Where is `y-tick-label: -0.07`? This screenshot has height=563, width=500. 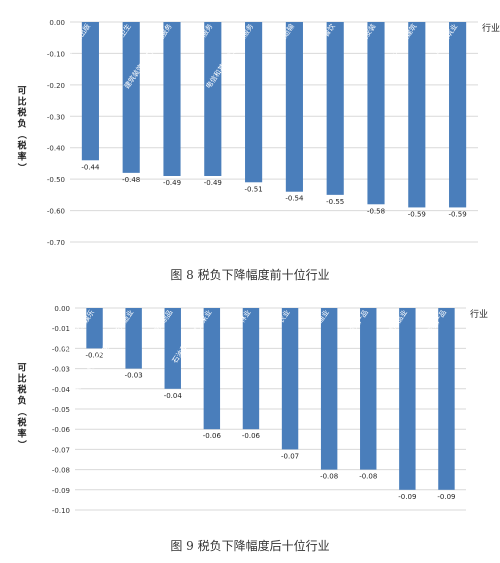
y-tick-label: -0.07 is located at coordinates (61, 450).